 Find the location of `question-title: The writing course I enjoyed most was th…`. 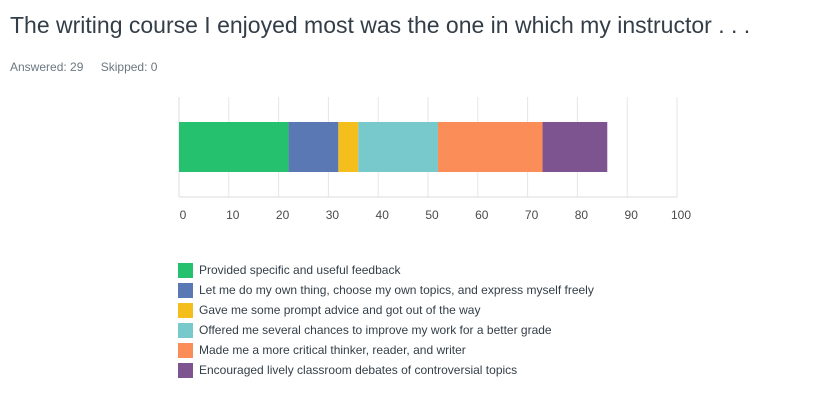

question-title: The writing course I enjoyed most was th… is located at coordinates (380, 25).